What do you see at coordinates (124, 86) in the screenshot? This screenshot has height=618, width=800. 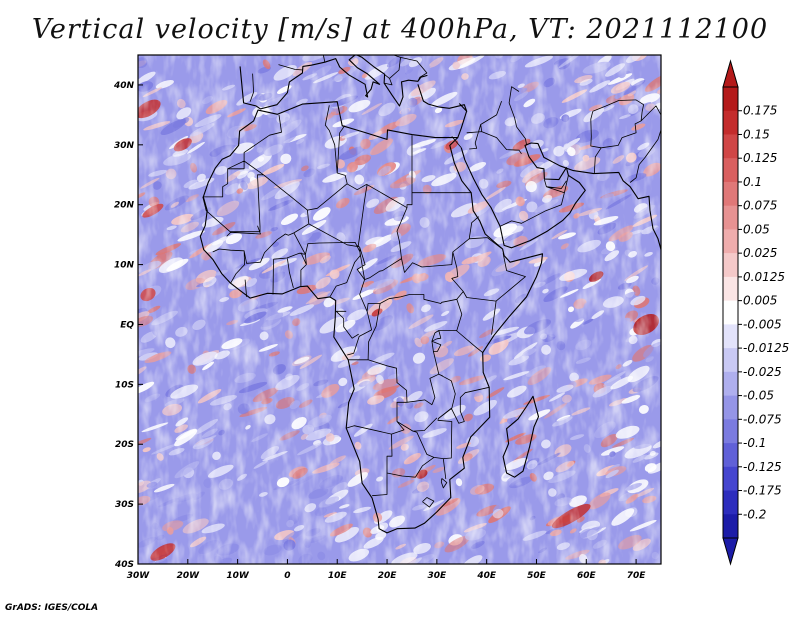 I see `lat-tick-label: 40N` at bounding box center [124, 86].